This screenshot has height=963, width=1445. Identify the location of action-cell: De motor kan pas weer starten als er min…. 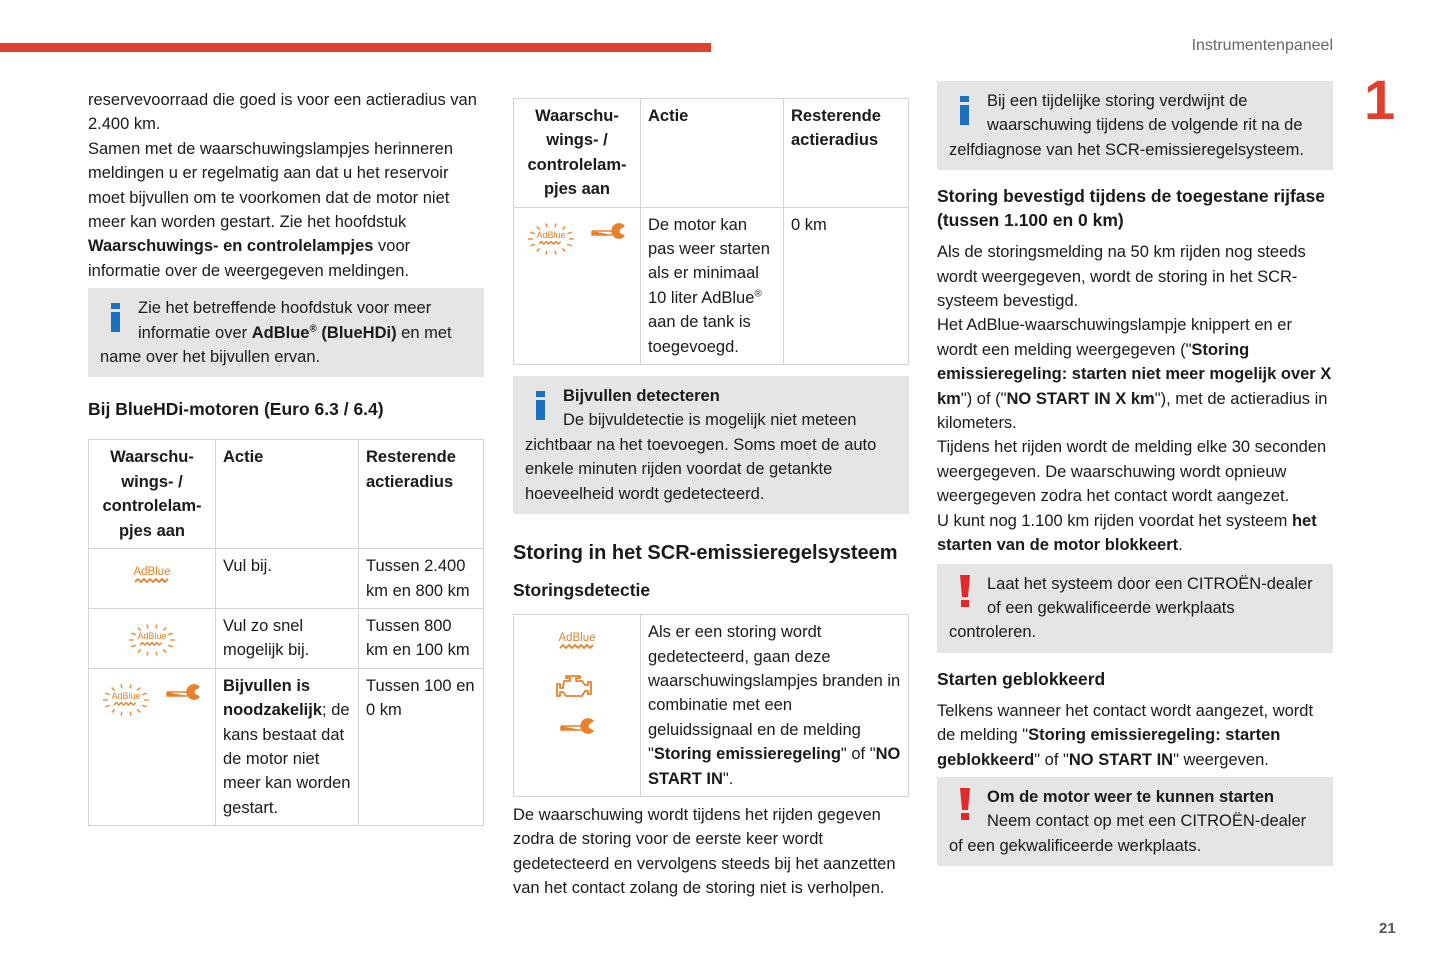
(712, 286).